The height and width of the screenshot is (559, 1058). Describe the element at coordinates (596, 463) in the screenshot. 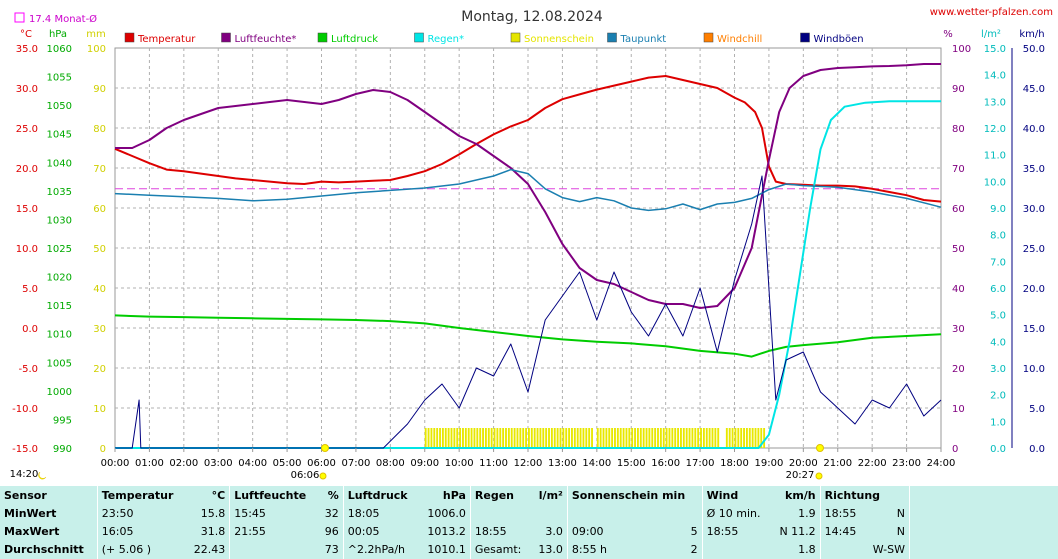

I see `x-tick-label: 14:00` at that location.